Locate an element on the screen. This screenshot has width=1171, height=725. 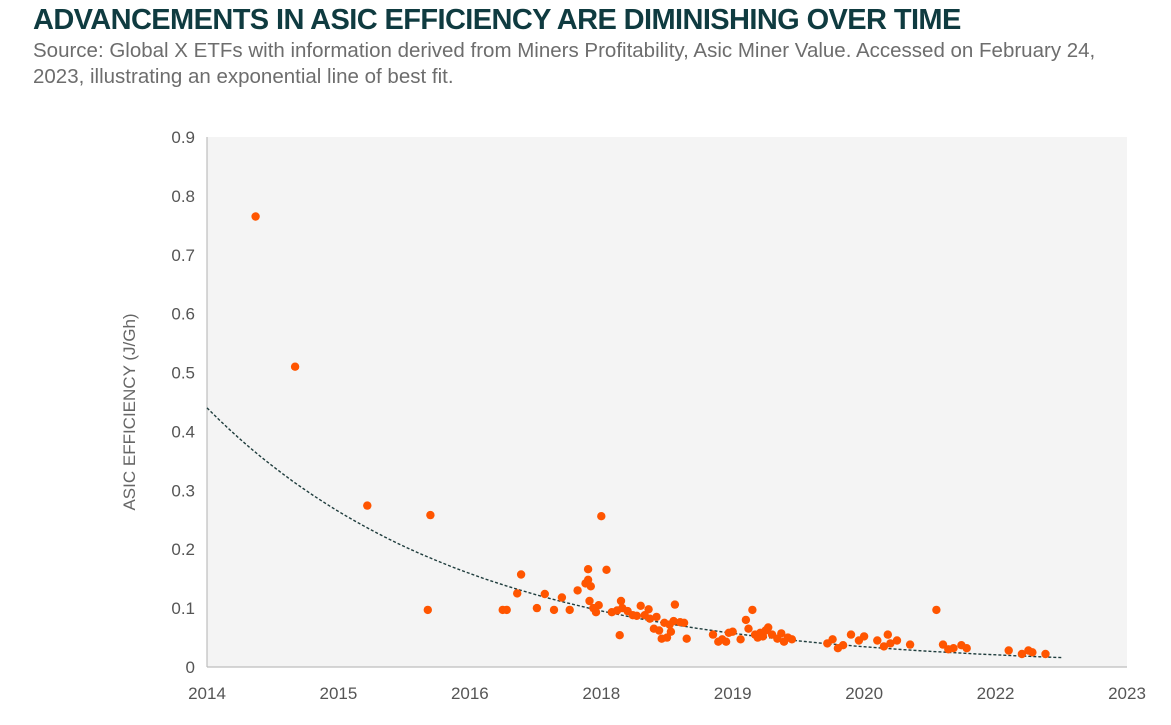
x-tick-label: 2022 is located at coordinates (996, 693).